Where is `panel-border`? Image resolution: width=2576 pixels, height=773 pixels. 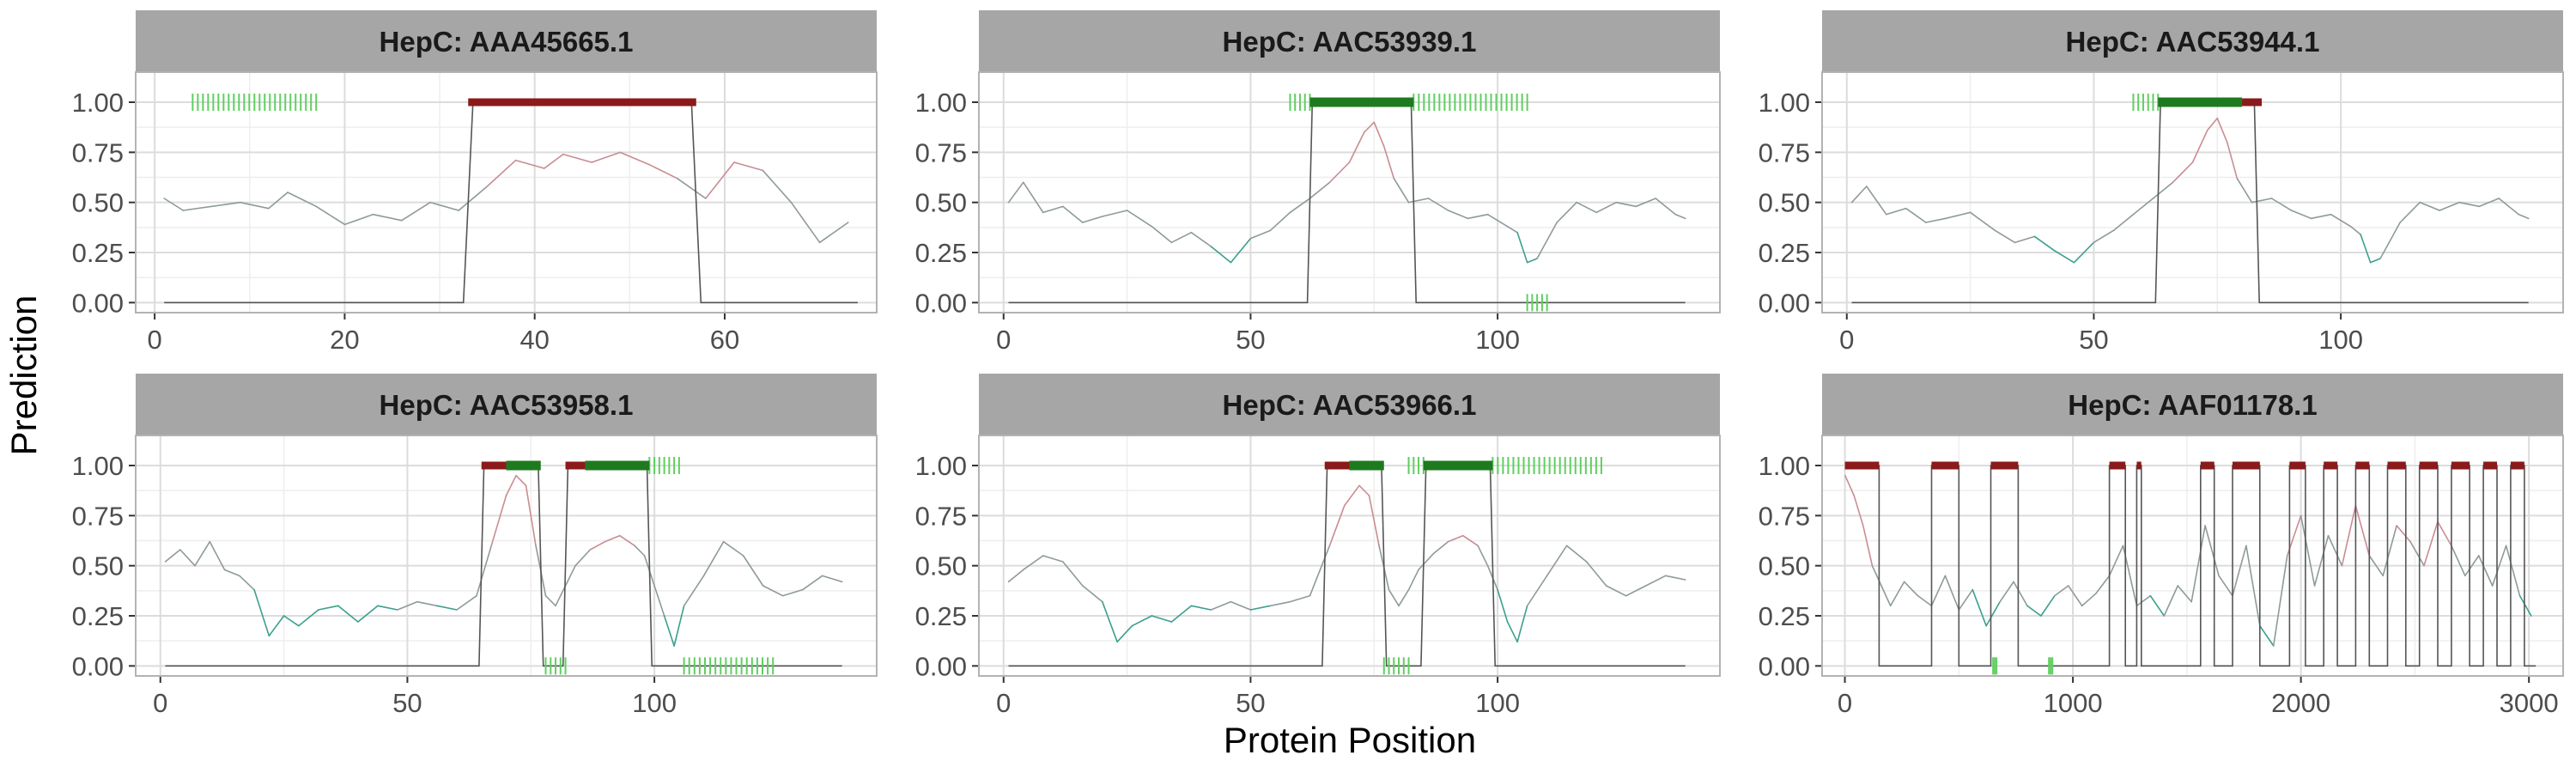 panel-border is located at coordinates (1349, 192).